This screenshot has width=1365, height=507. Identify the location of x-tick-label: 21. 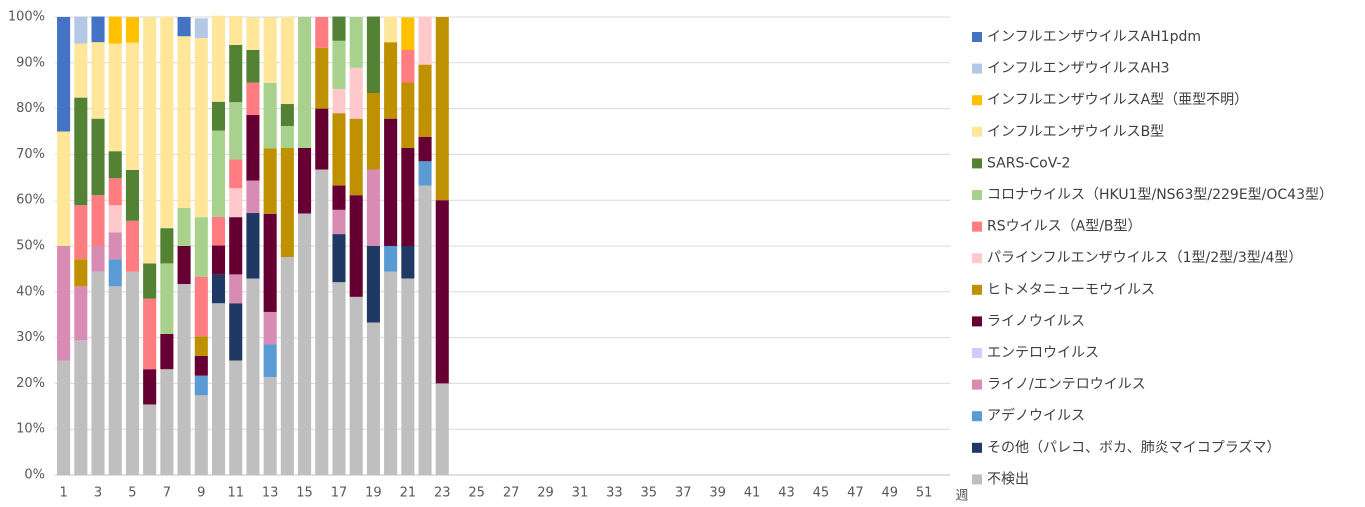
(408, 493).